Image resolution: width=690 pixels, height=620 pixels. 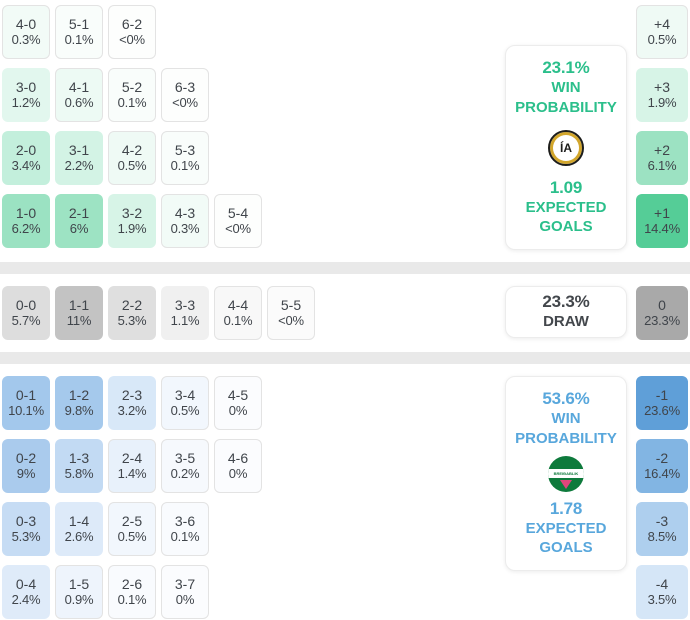 I want to click on score-grid-row: 1-0 6.2% 2-1 6% 3-2 1.9% 4-3 0.3% 5-4 <0%, so click(x=253, y=221).